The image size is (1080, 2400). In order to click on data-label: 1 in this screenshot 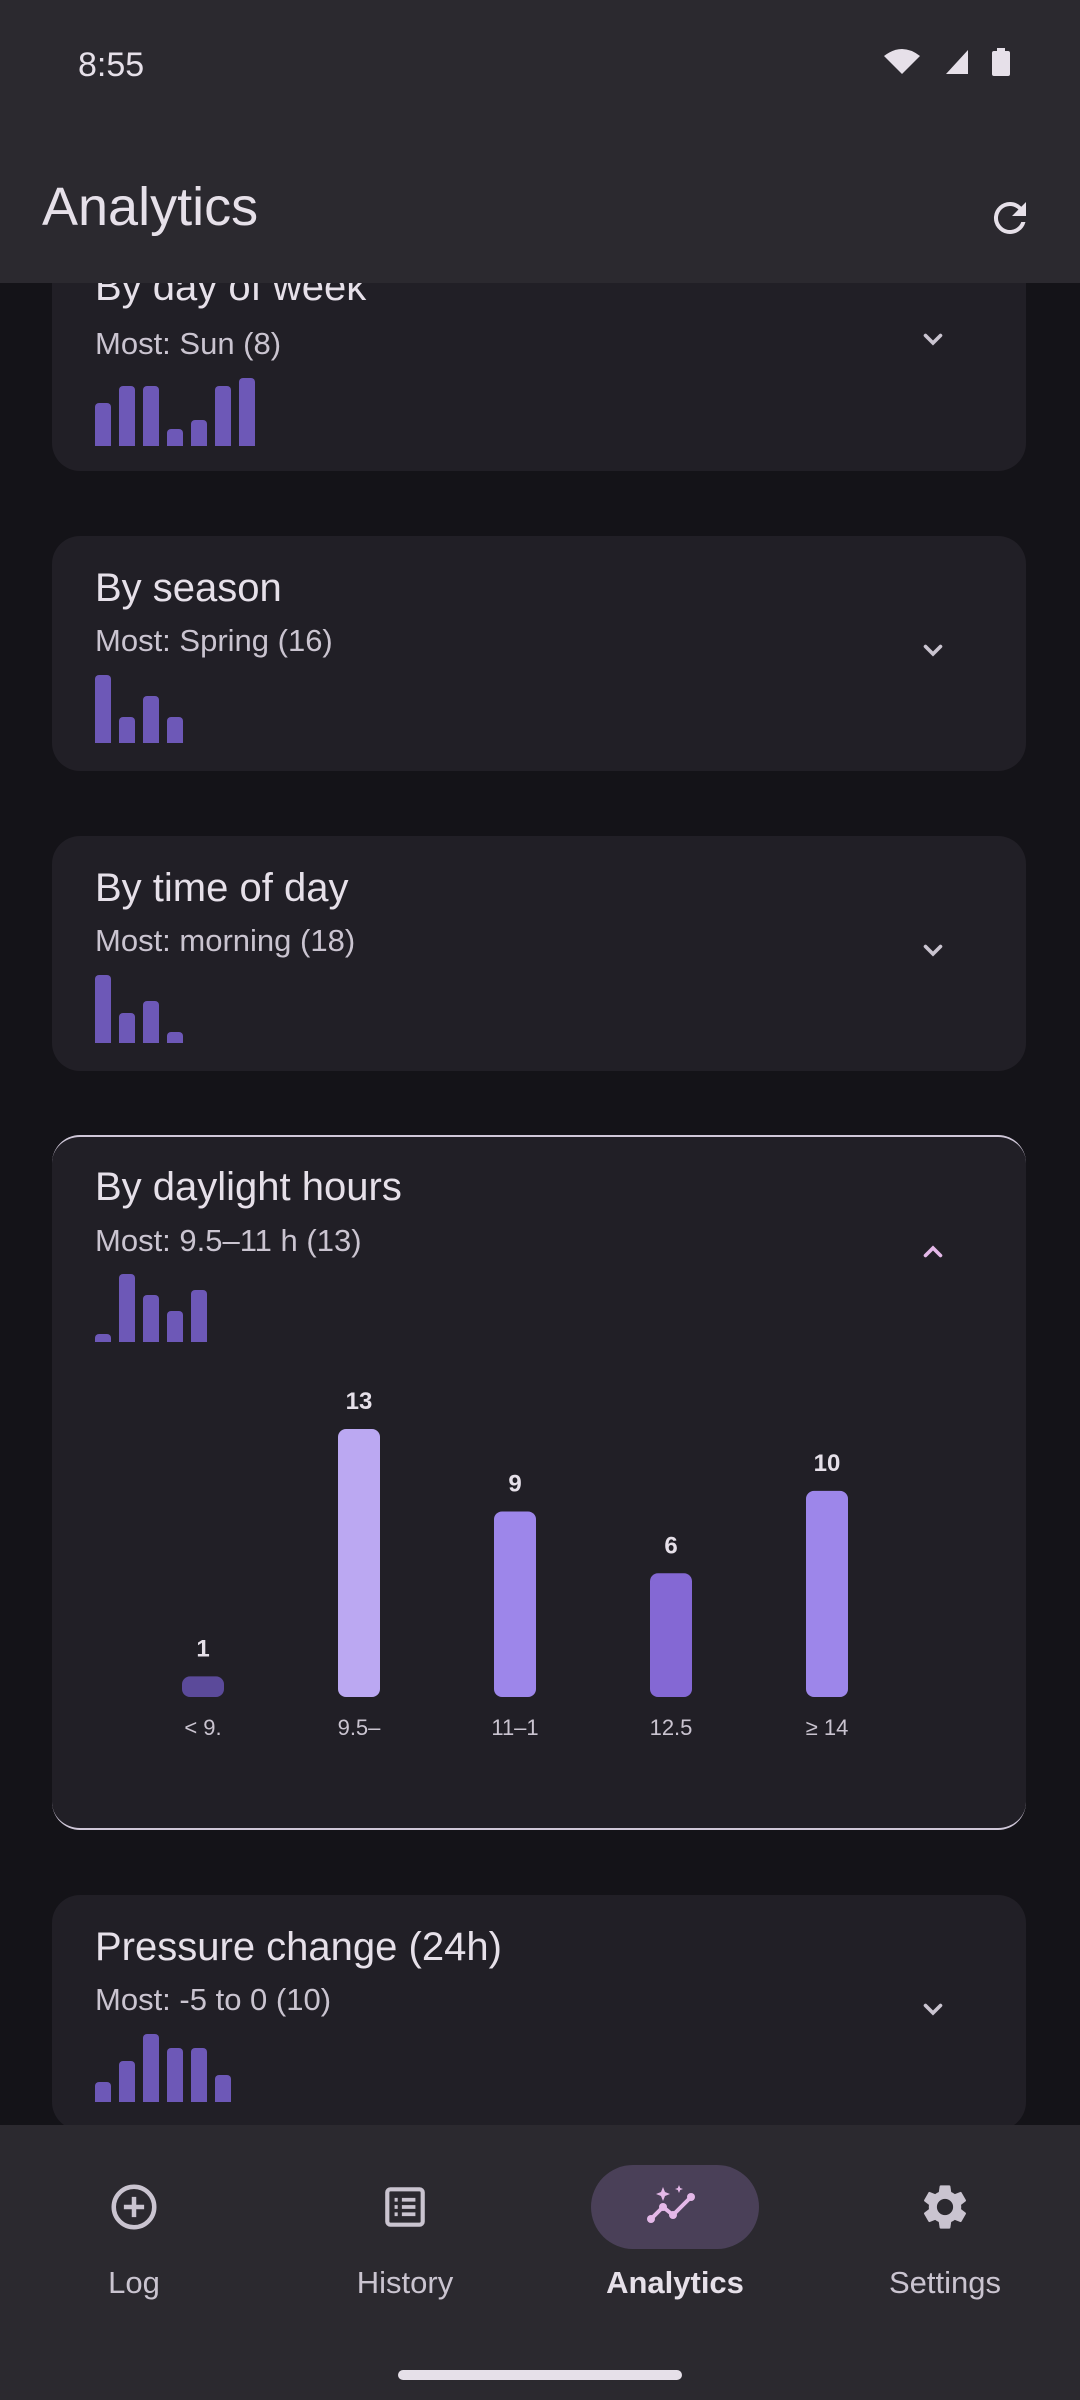, I will do `click(202, 1648)`.